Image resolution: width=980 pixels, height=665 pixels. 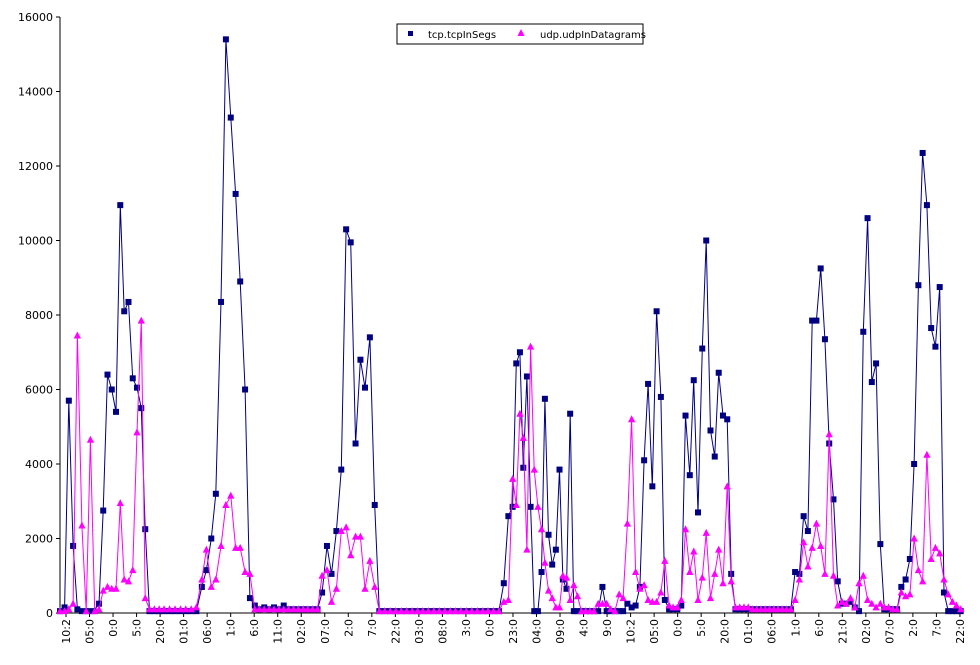 What do you see at coordinates (35, 241) in the screenshot?
I see `y-tick-label: 10000` at bounding box center [35, 241].